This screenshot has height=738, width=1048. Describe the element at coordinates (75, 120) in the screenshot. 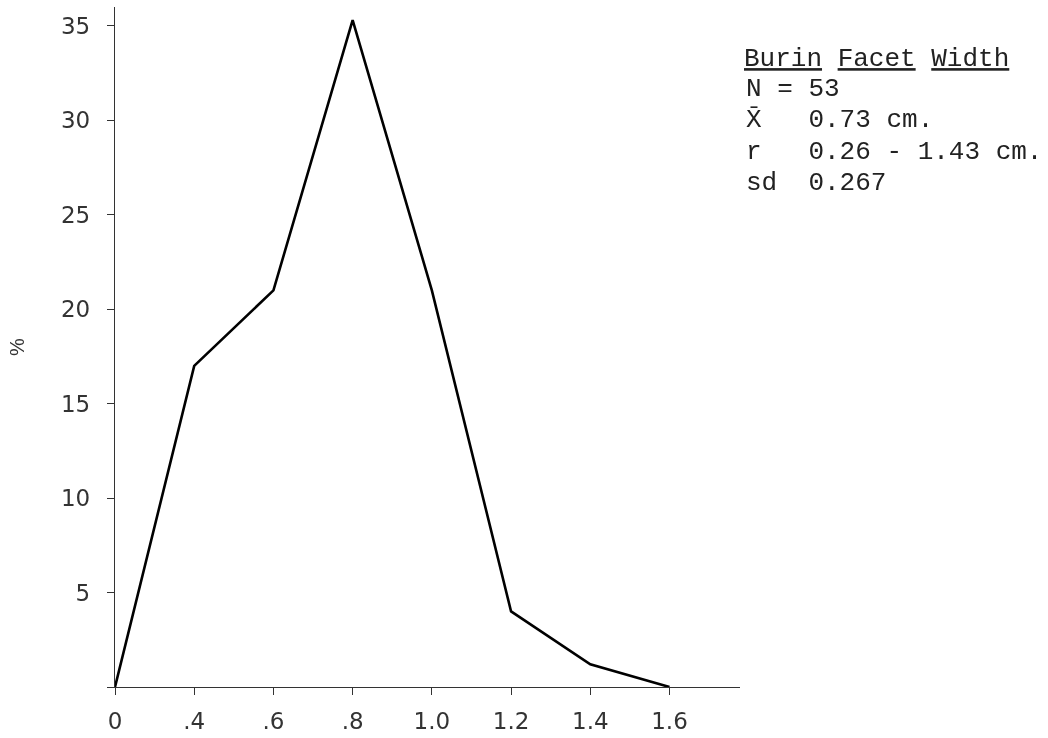

I see `y-tick-label: 30` at that location.